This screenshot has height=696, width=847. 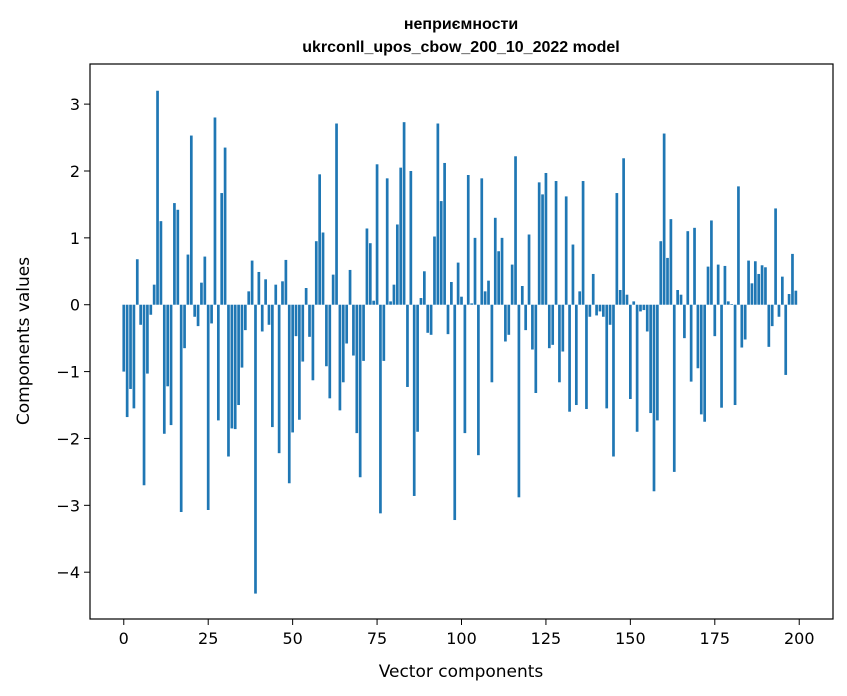 I want to click on y-axis-ticks: −4 −3 −2 −1 0 1 2 3, so click(x=73, y=338).